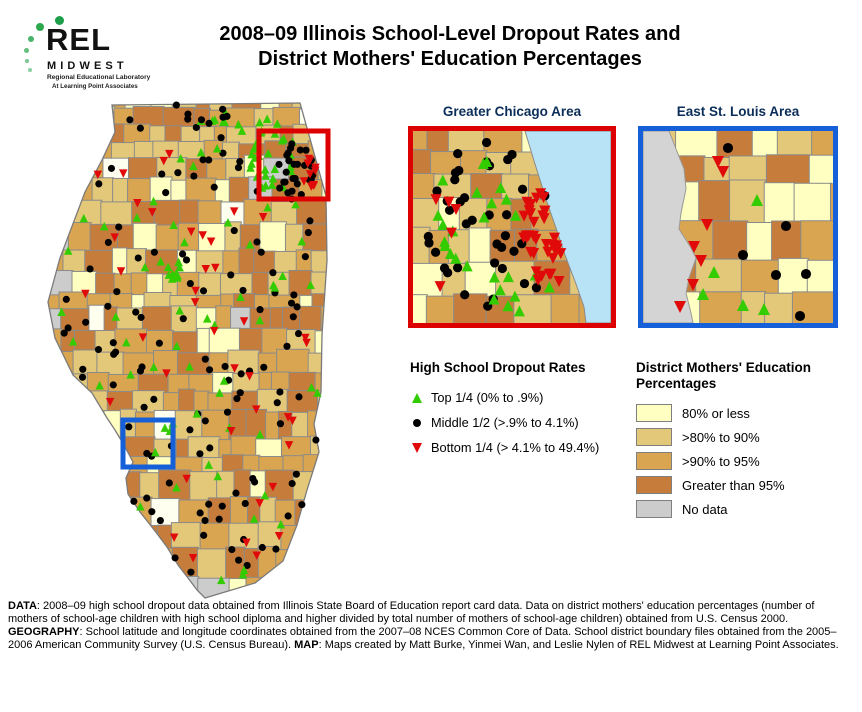 This screenshot has height=712, width=862. I want to click on logo-subtitle-1: Regional Educational Laboratory, so click(99, 77).